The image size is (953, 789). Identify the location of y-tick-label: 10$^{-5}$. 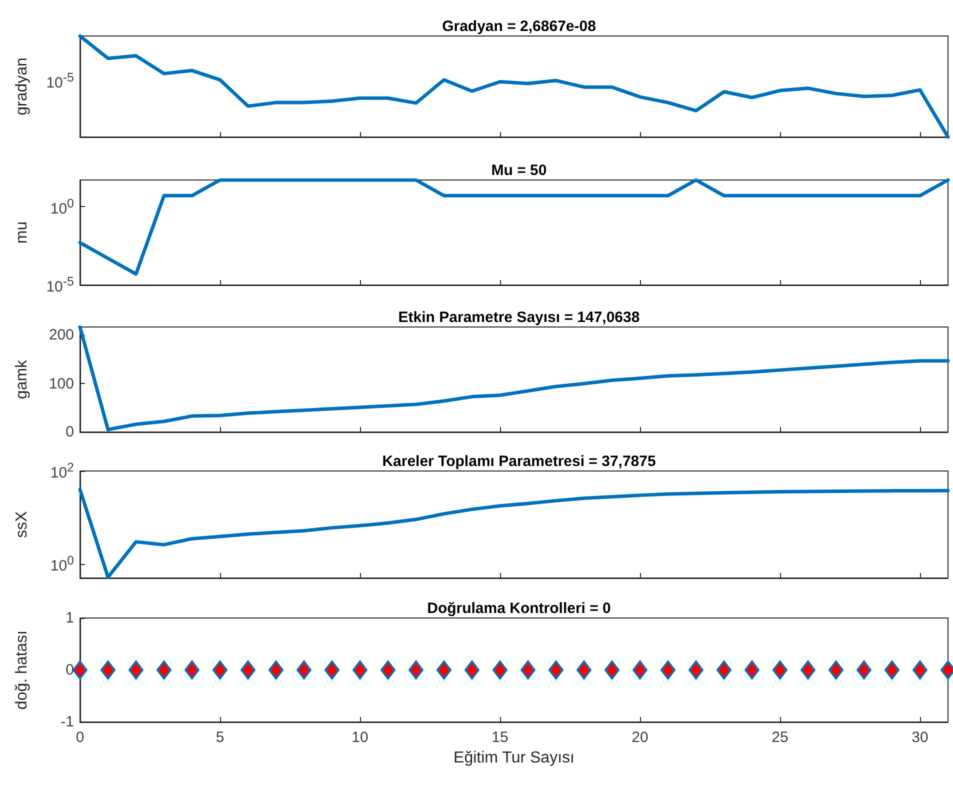
(60, 285).